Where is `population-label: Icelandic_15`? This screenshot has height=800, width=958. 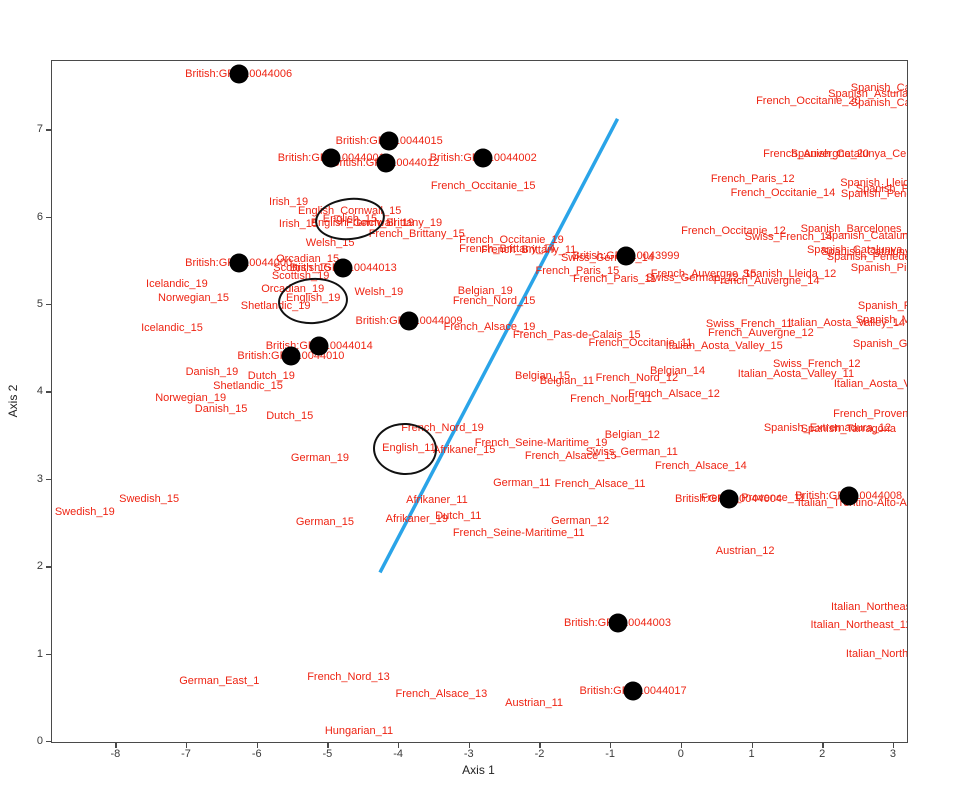 population-label: Icelandic_15 is located at coordinates (172, 327).